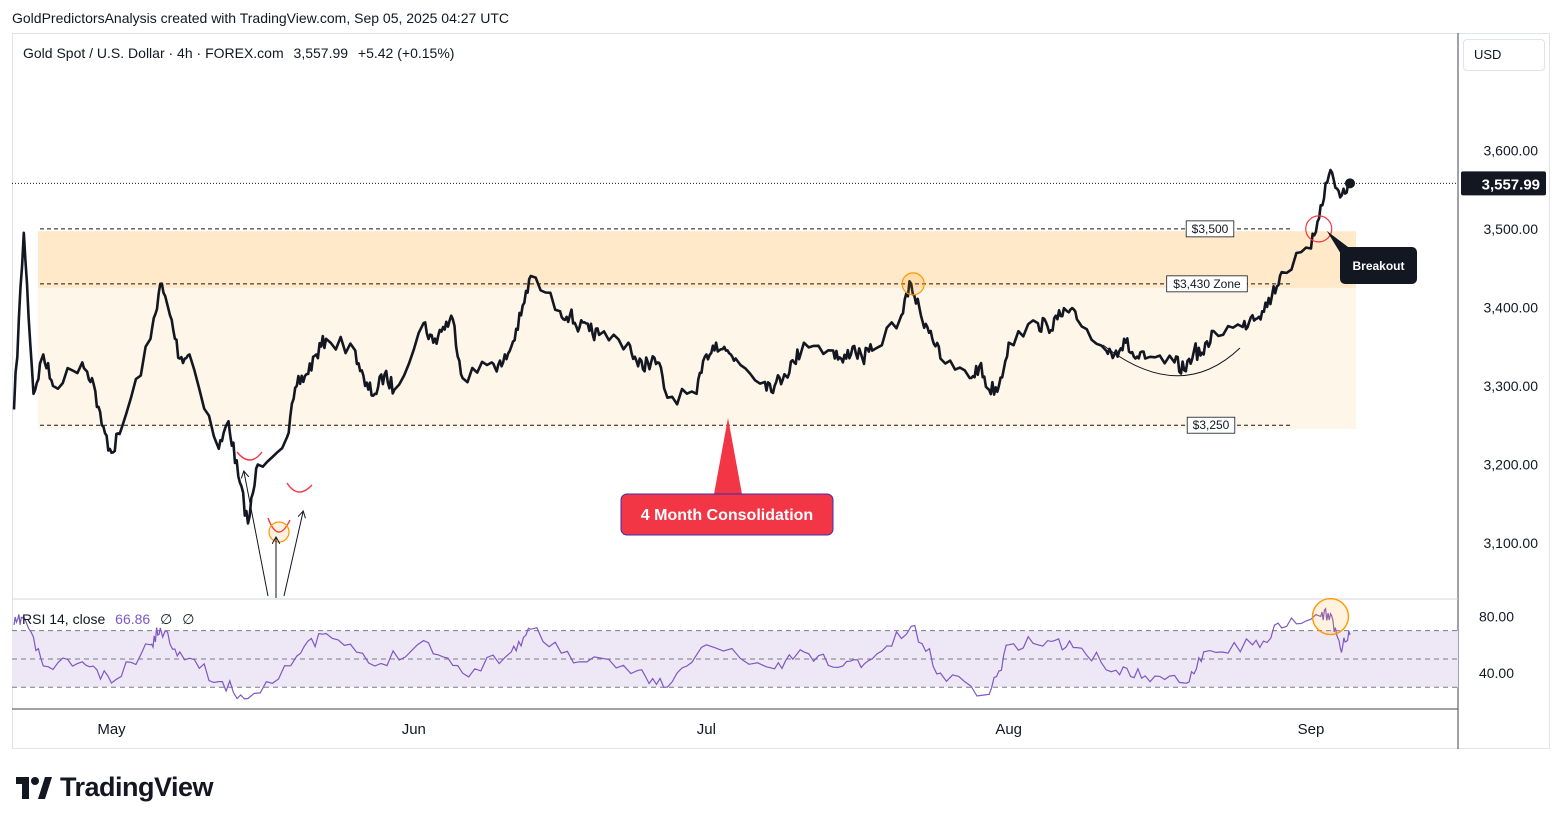  What do you see at coordinates (697, 259) in the screenshot?
I see `resistance-zone` at bounding box center [697, 259].